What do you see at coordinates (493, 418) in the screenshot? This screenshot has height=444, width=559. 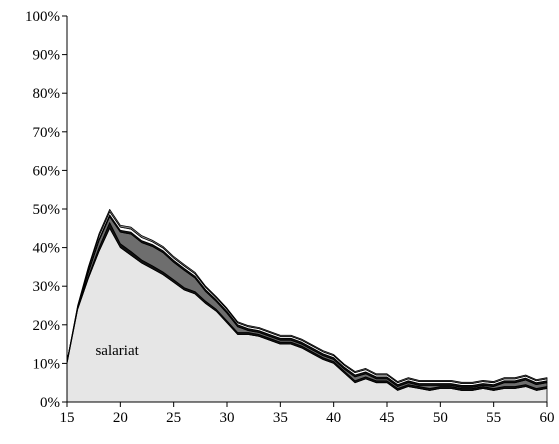 I see `x-tick-label: 55` at bounding box center [493, 418].